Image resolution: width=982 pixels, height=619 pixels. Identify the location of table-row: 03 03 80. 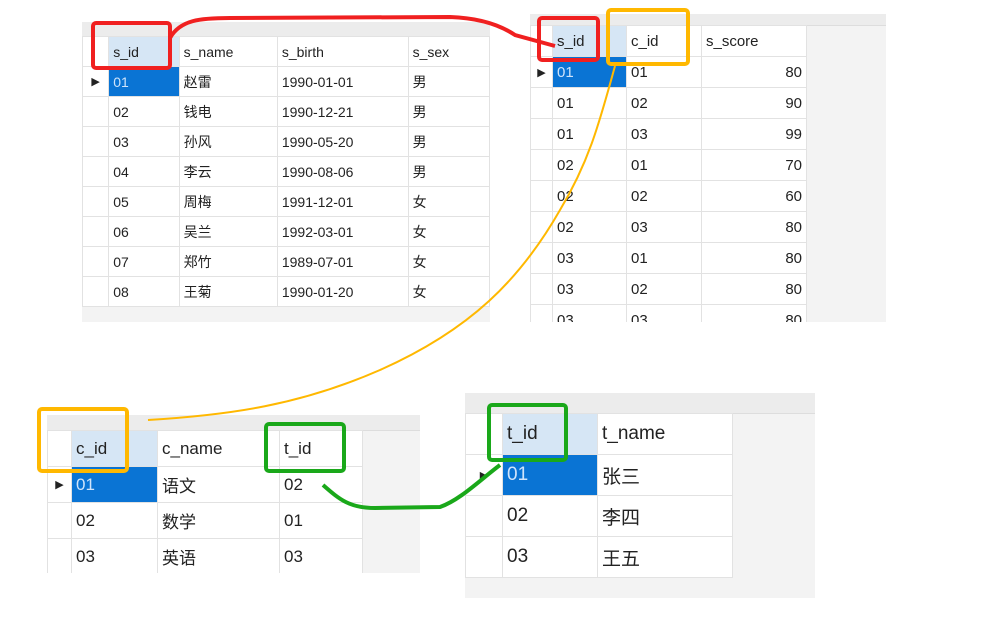
(668, 313).